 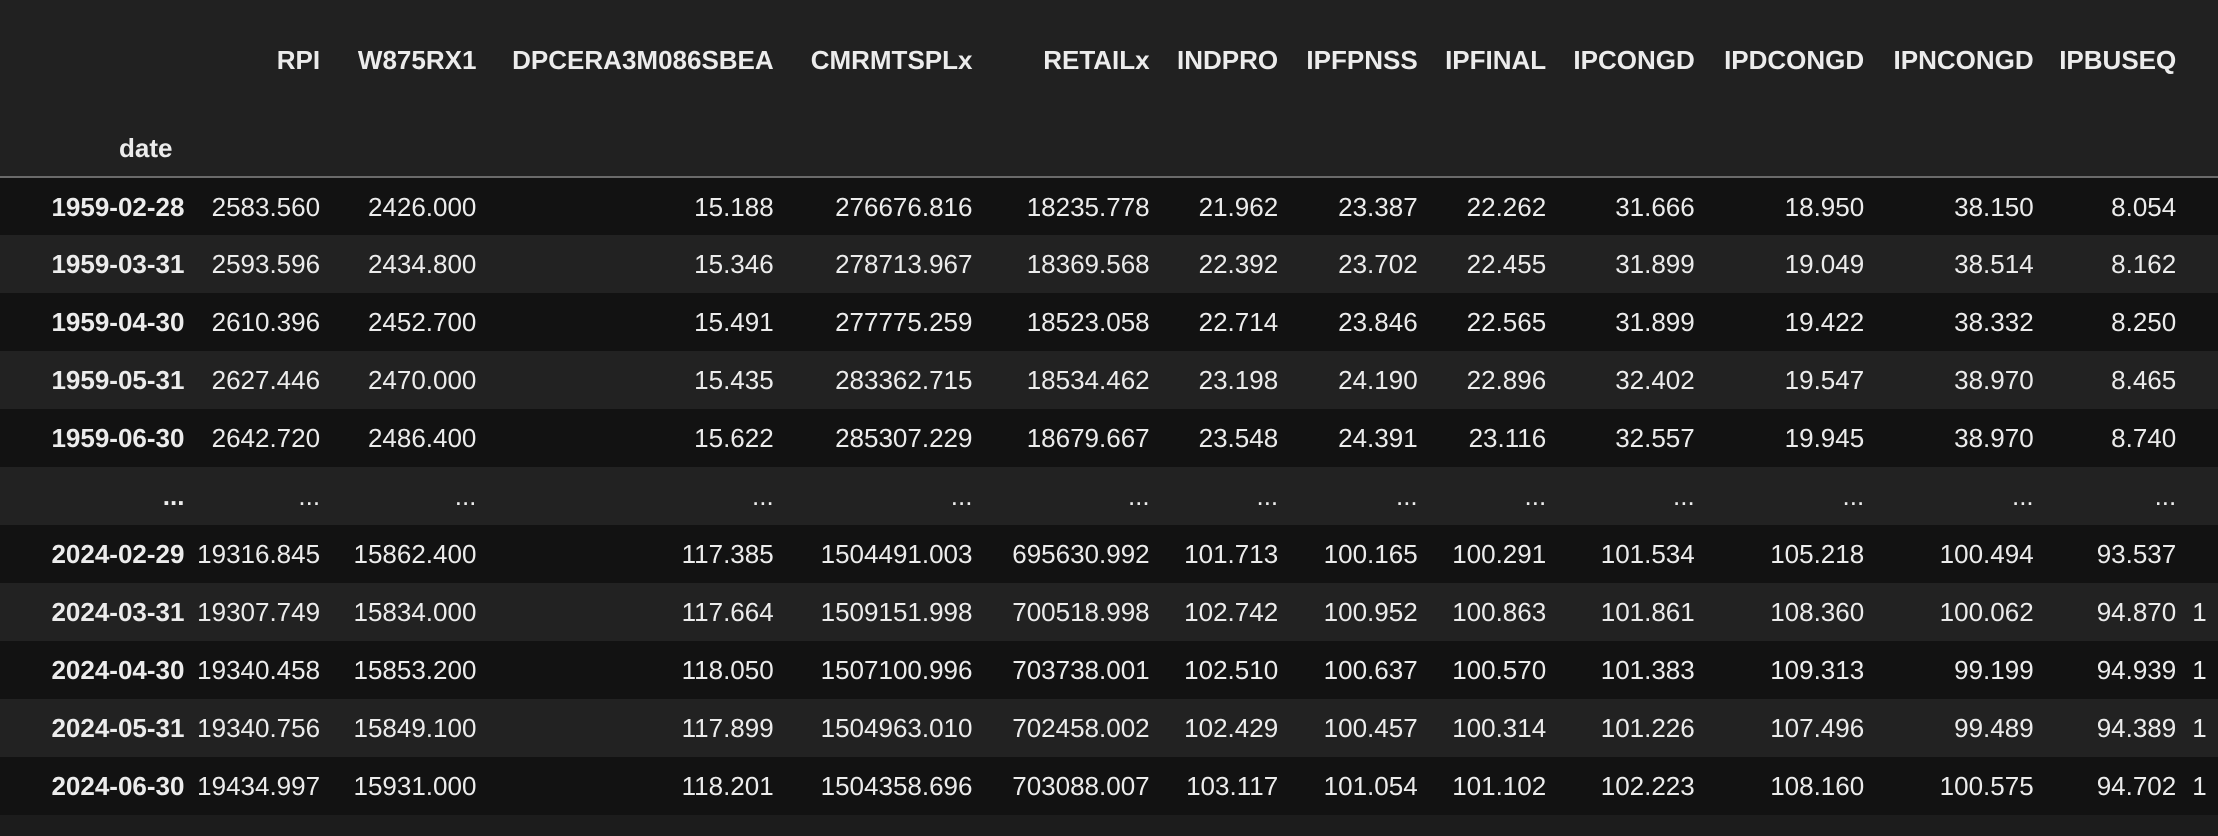 What do you see at coordinates (1655, 438) in the screenshot?
I see `table-cell: 32.557` at bounding box center [1655, 438].